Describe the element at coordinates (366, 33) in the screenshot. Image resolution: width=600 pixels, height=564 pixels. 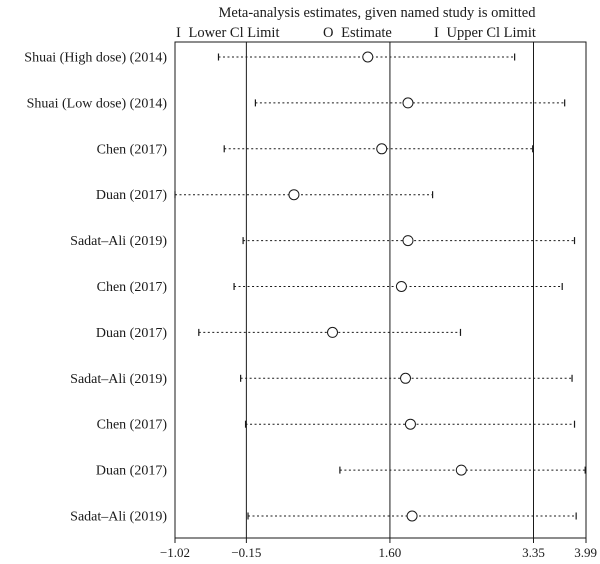
I see `legend-estimate-label: Estimate` at that location.